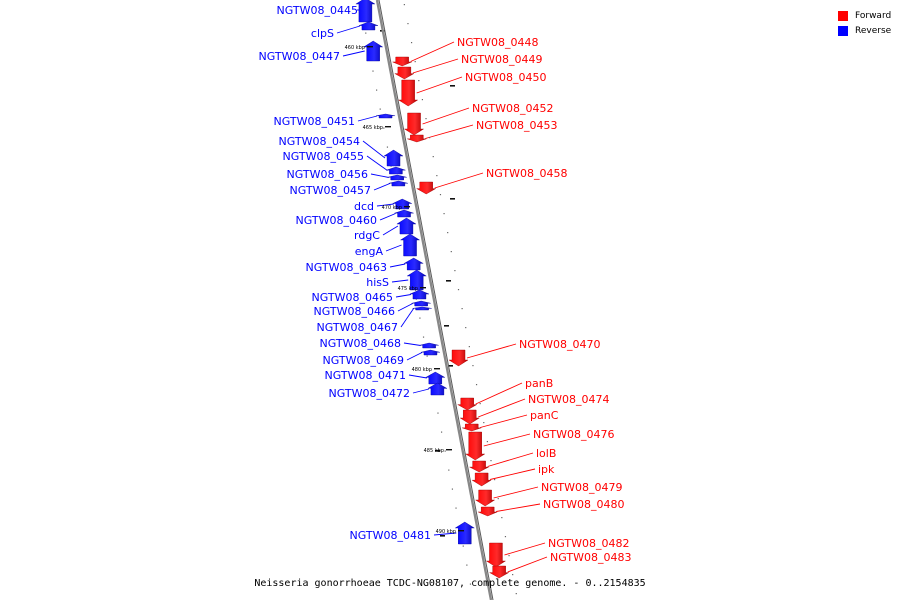 The image size is (900, 600). Describe the element at coordinates (368, 26) in the screenshot. I see `gene-arrow-clpS` at that location.